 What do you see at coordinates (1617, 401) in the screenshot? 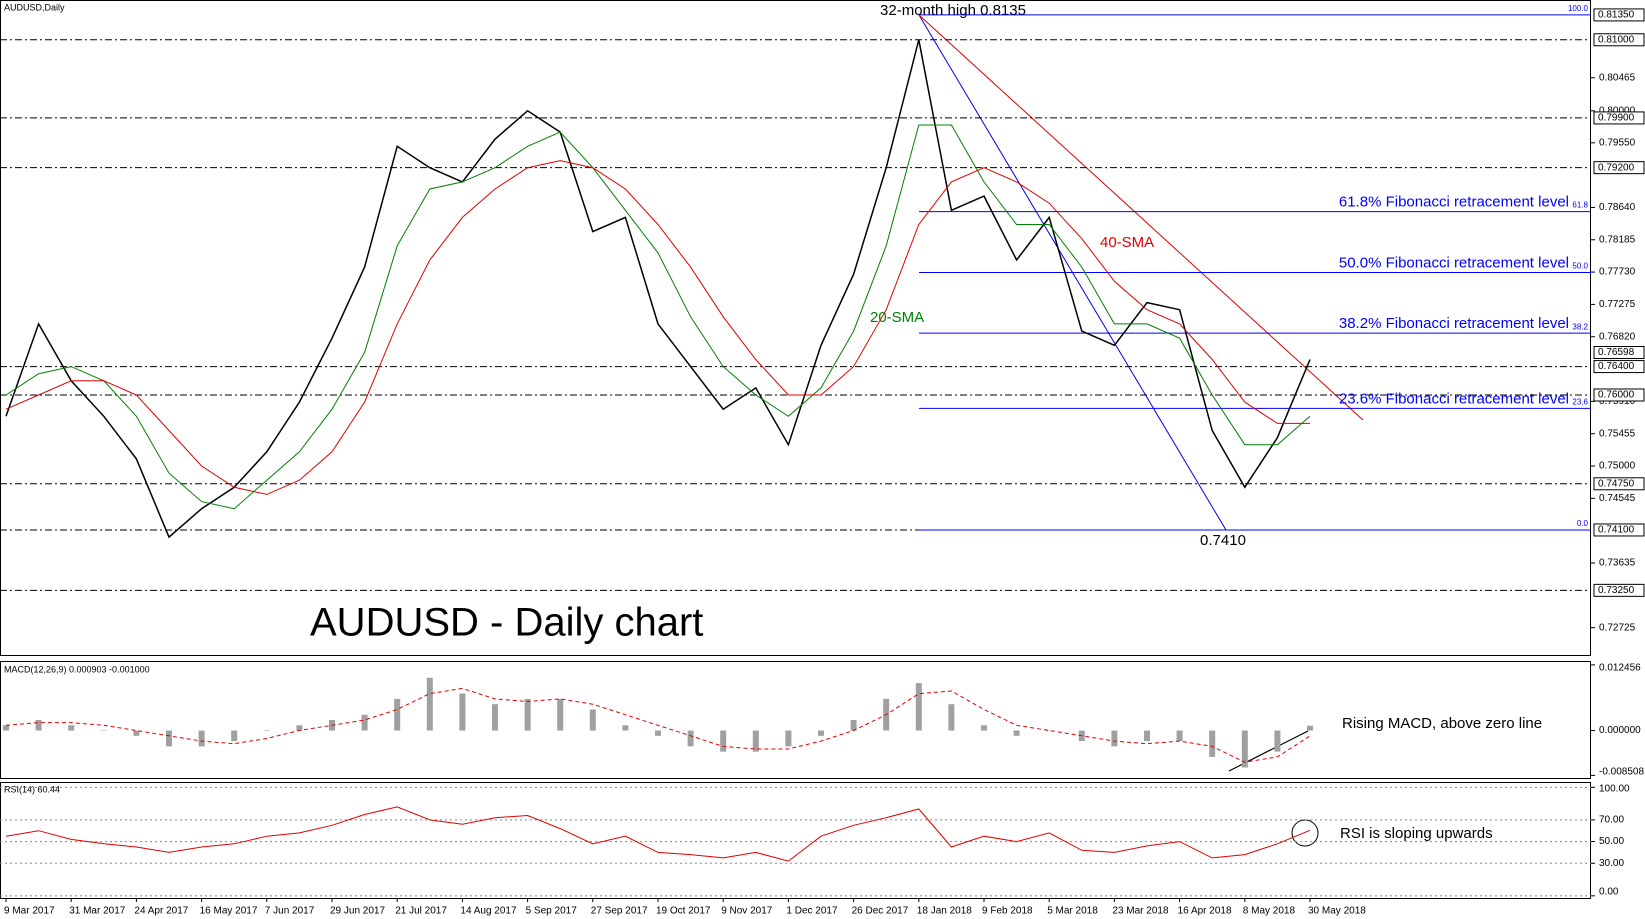
I see `y-tick-label: 0.75910` at bounding box center [1617, 401].